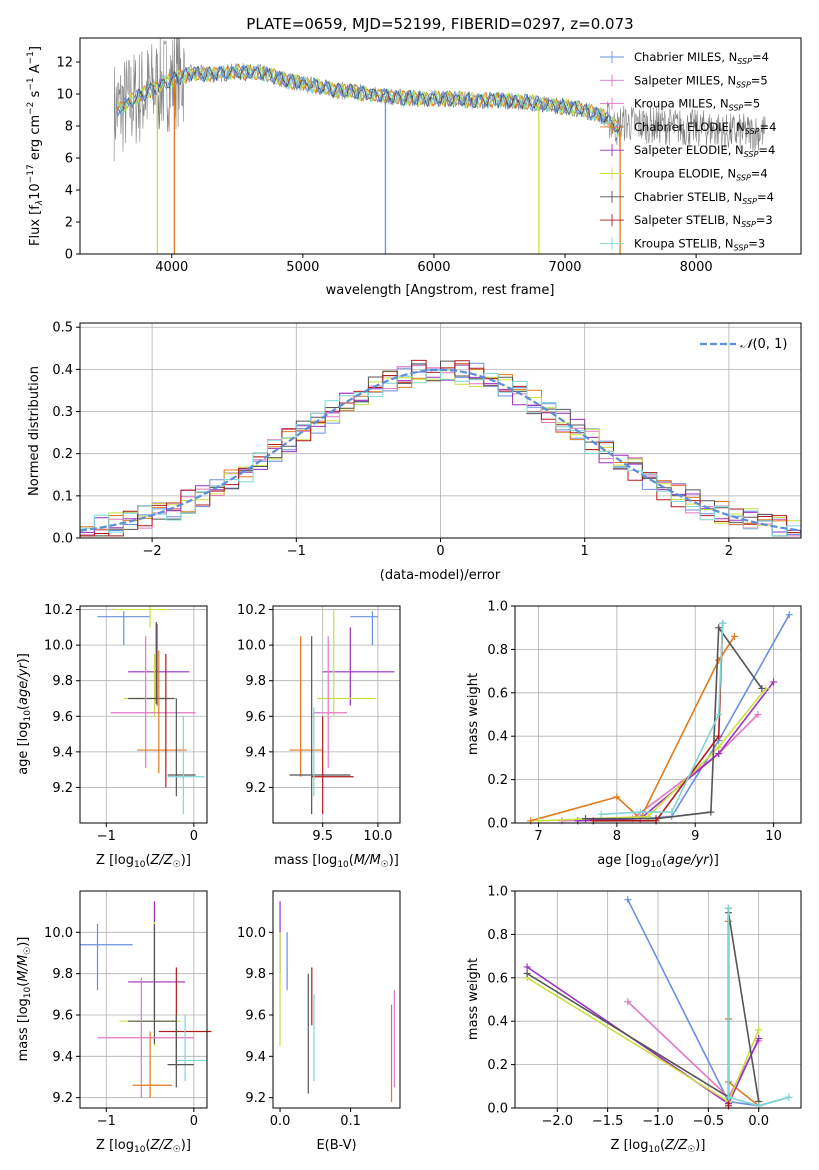 The image size is (819, 1170). What do you see at coordinates (350, 1121) in the screenshot?
I see `x-tick-label: 0.1` at bounding box center [350, 1121].